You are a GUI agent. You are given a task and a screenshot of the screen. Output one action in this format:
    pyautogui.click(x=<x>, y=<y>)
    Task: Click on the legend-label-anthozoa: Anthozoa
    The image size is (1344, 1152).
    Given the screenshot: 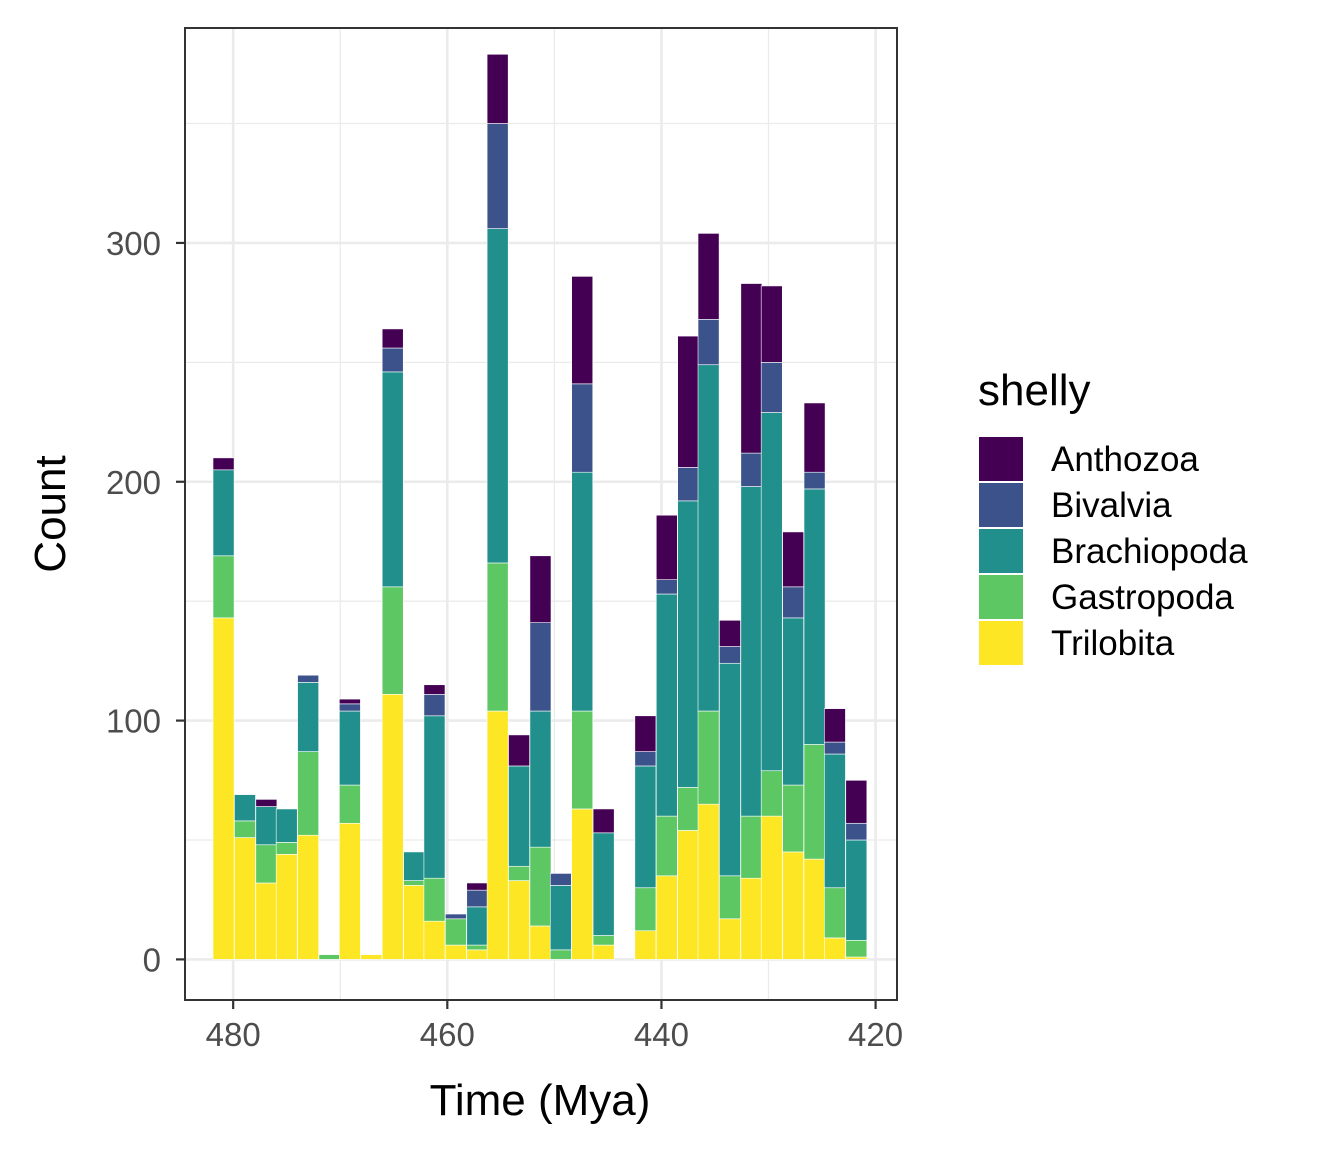 What is the action you would take?
    pyautogui.click(x=1125, y=459)
    